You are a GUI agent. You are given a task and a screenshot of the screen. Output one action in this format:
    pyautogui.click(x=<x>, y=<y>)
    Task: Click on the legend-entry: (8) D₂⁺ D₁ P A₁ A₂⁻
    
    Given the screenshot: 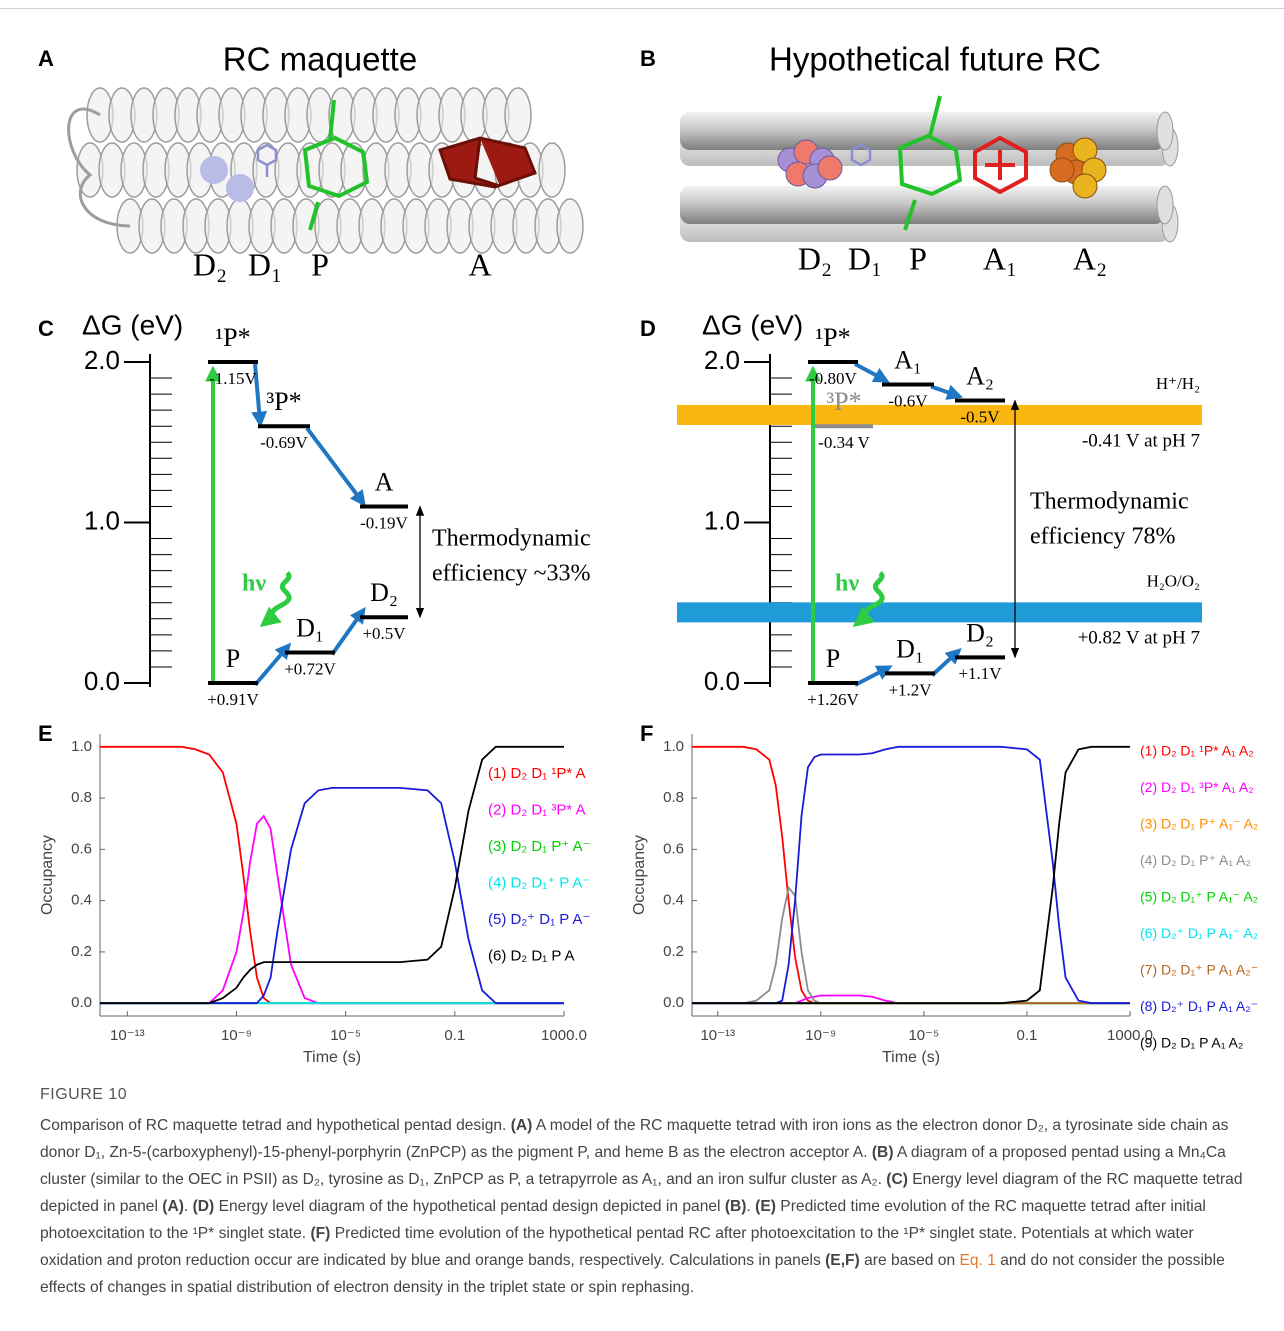 What is the action you would take?
    pyautogui.click(x=1199, y=1006)
    